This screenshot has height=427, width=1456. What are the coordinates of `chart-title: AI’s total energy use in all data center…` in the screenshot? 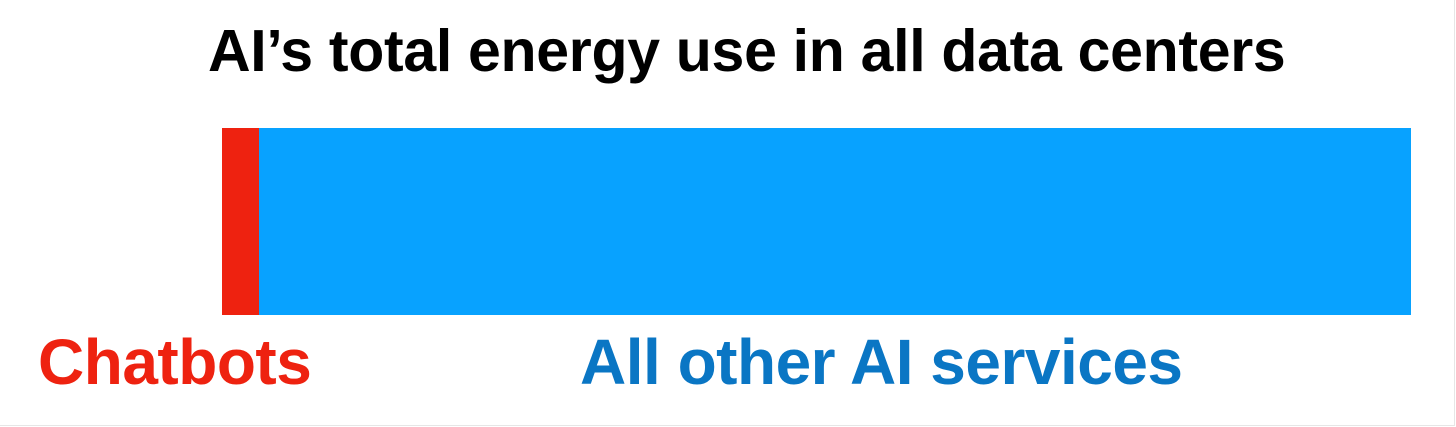 It's located at (747, 51).